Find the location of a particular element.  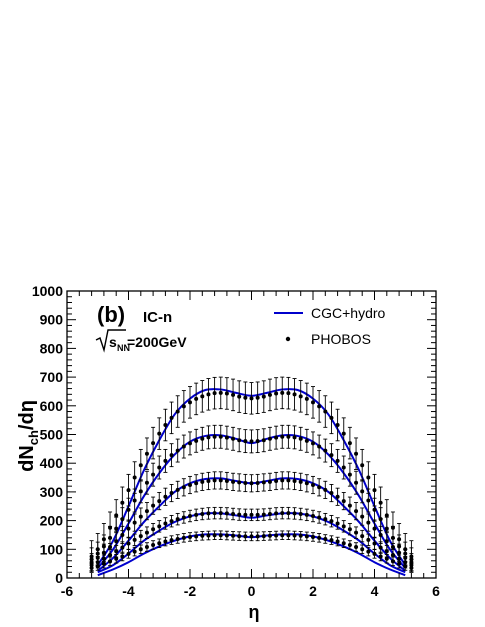

energy-value: =200GeV is located at coordinates (157, 342).